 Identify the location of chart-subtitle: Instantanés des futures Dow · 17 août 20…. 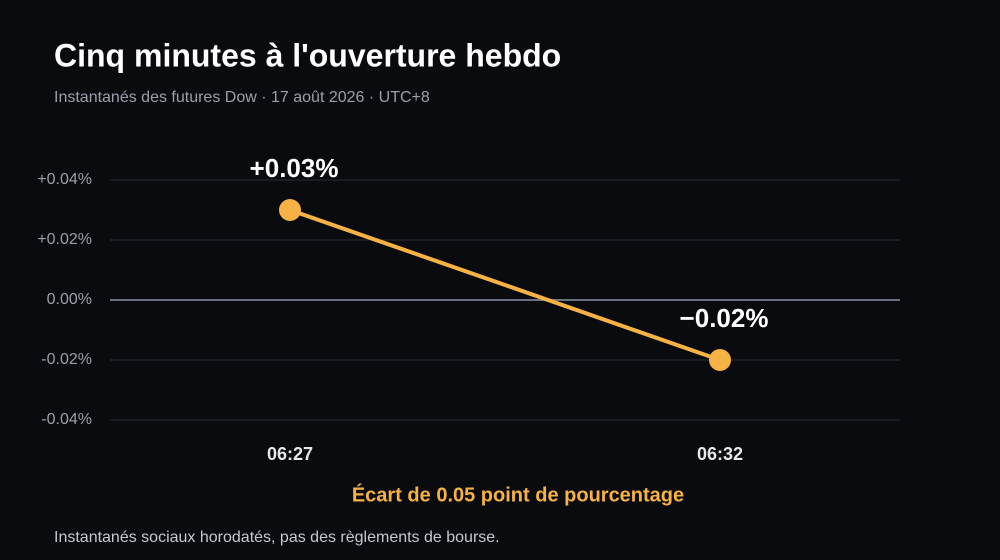
(242, 97).